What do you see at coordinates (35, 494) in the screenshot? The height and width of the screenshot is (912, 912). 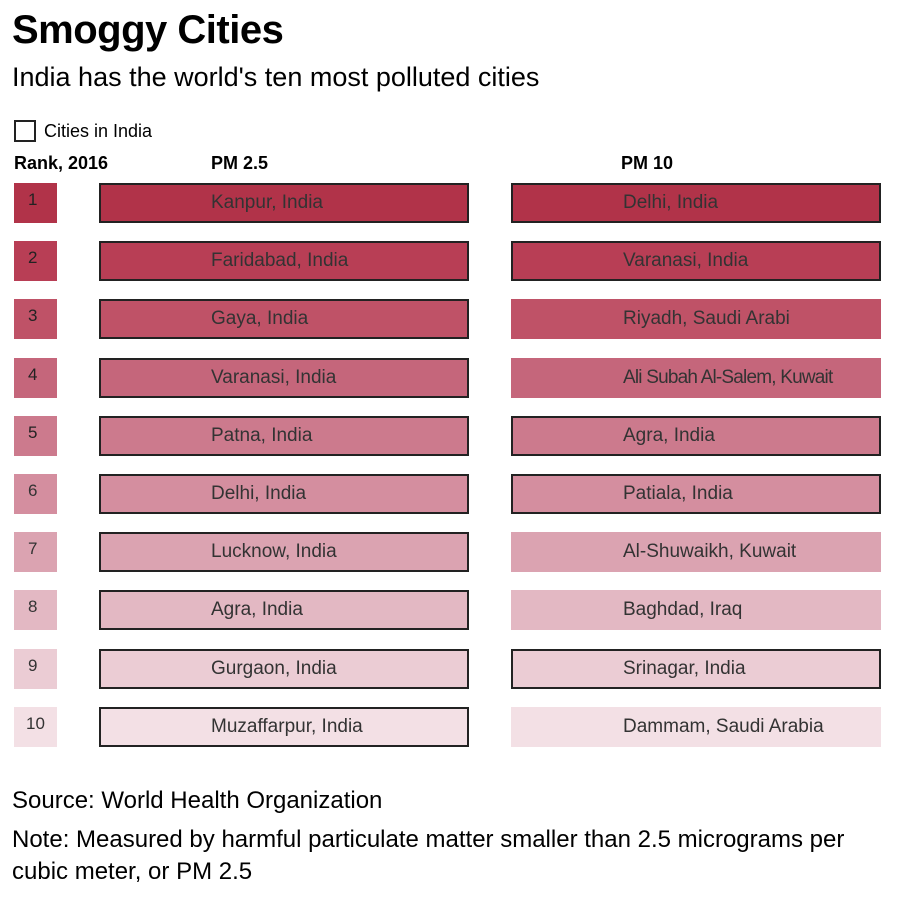 I see `rank-cell: 6` at bounding box center [35, 494].